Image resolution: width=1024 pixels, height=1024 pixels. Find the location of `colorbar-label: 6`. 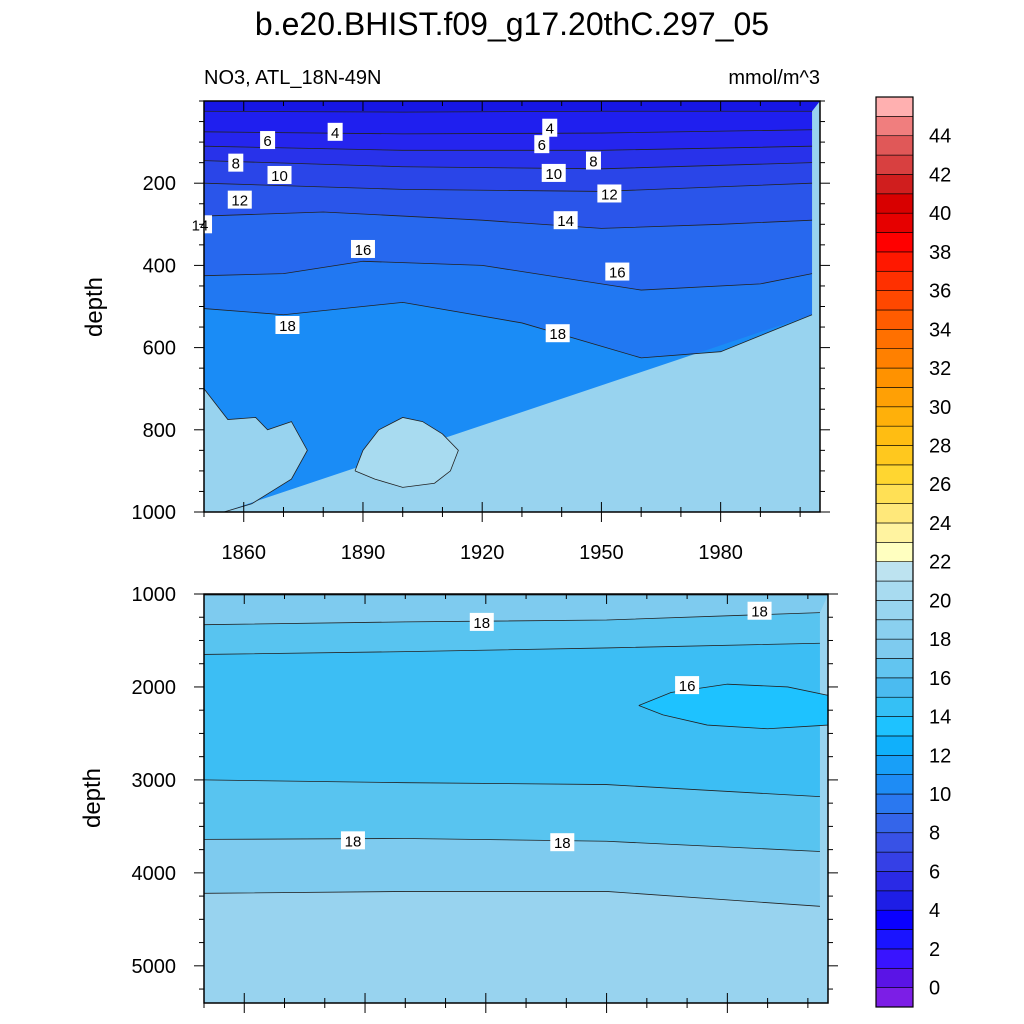

colorbar-label: 6 is located at coordinates (934, 872).